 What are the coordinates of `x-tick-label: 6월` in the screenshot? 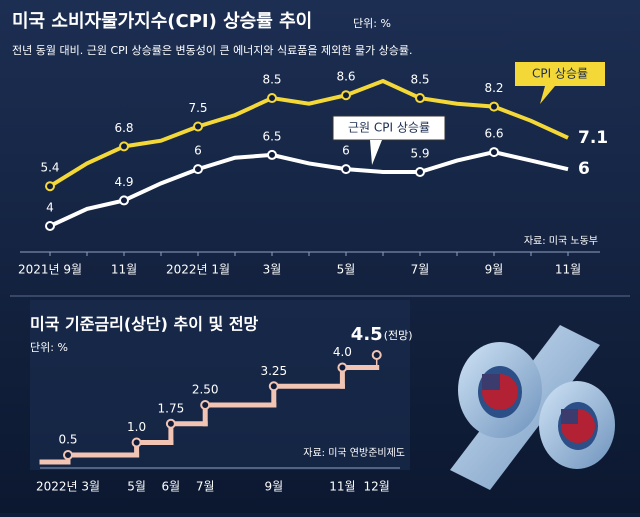 It's located at (171, 487).